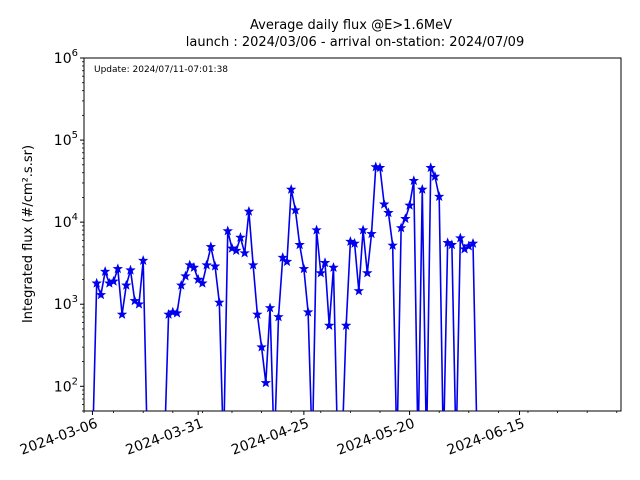 The width and height of the screenshot is (640, 480). Describe the element at coordinates (59, 437) in the screenshot. I see `x-tick-label: 2024-03-06` at that location.